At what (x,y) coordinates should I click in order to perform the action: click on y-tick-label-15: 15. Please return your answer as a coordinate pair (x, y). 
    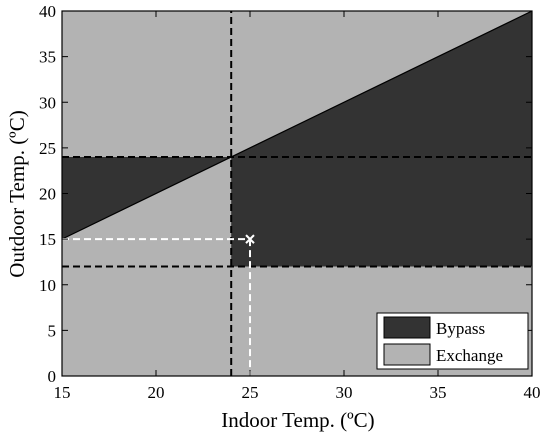
    Looking at the image, I should click on (47, 239).